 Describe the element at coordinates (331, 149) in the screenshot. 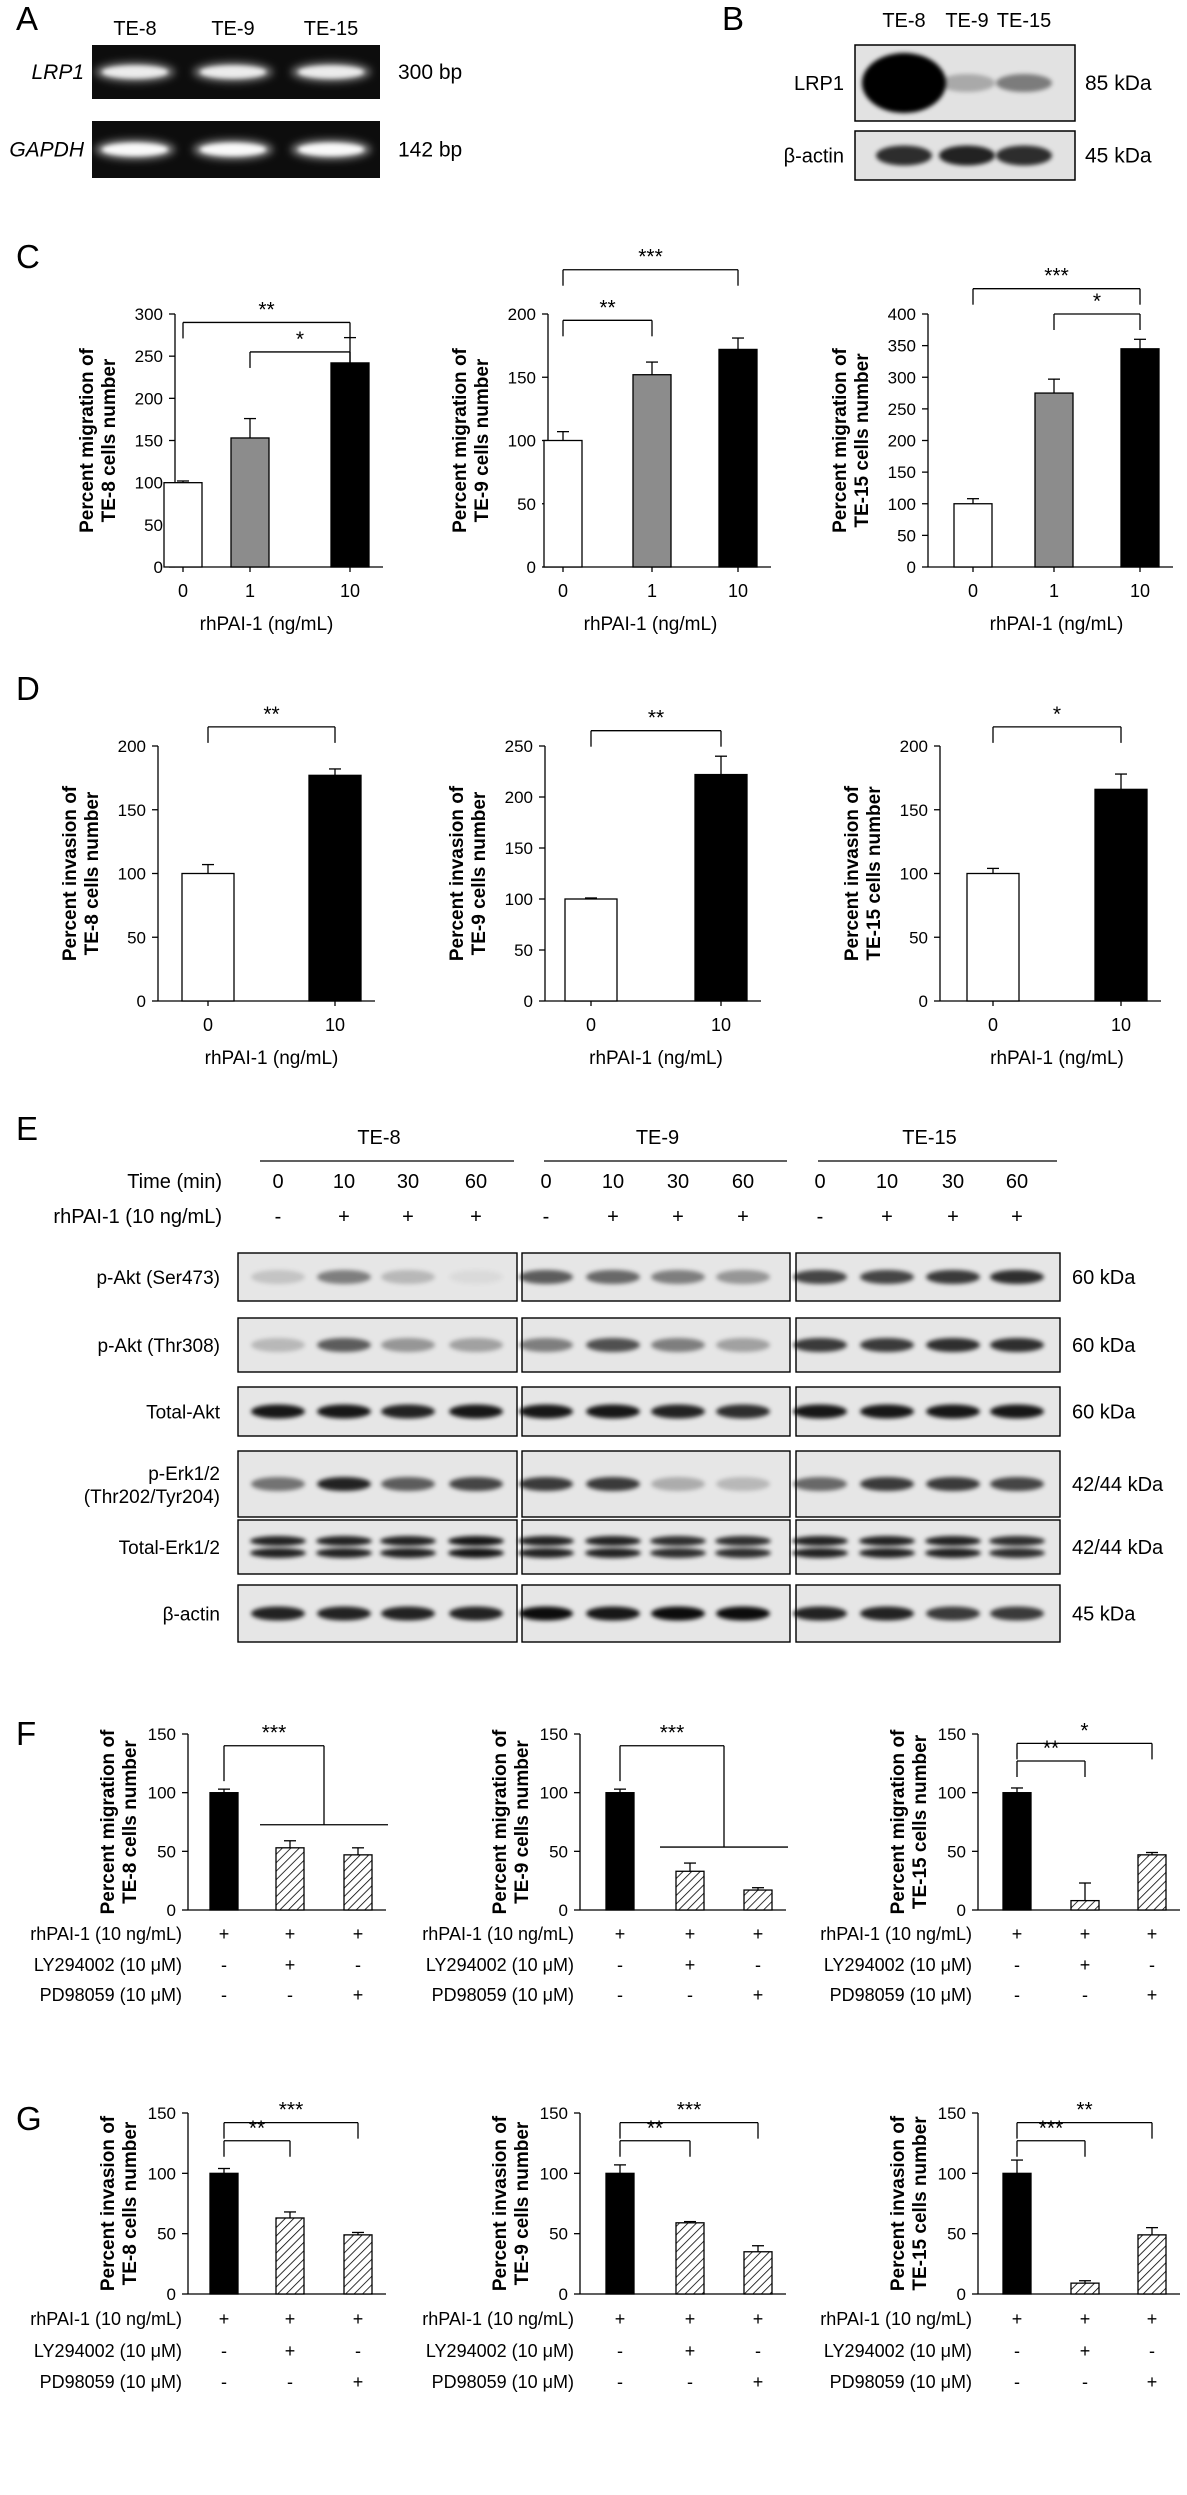

I see `gel-band` at that location.